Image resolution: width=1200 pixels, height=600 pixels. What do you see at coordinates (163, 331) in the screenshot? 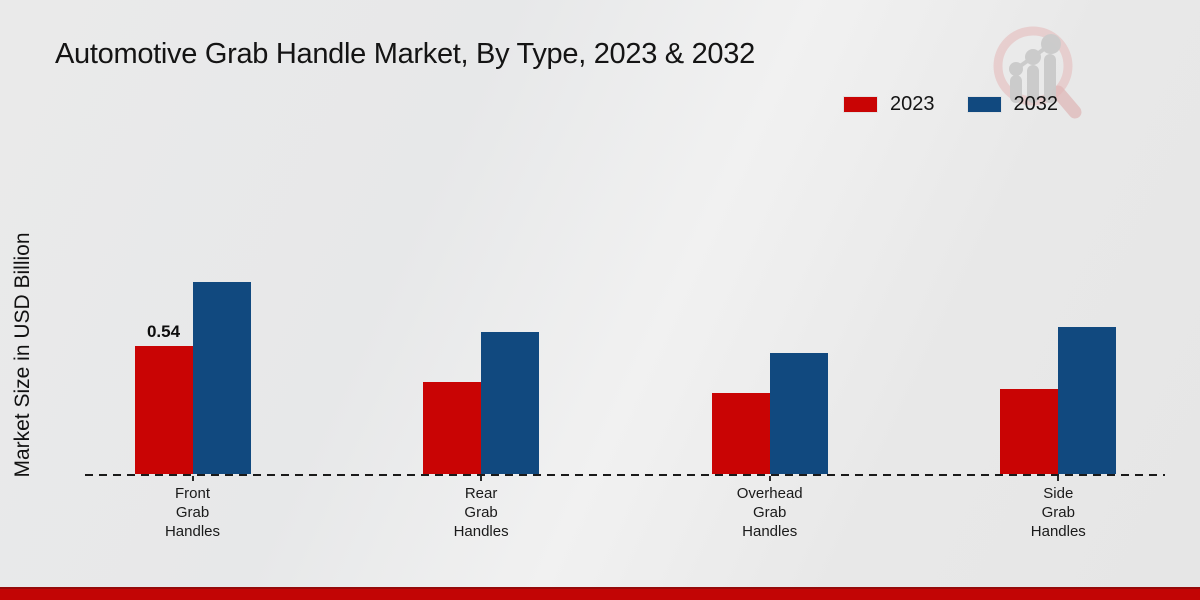
I see `value-label-2023-front-grab-handles: 0.54` at bounding box center [163, 331].